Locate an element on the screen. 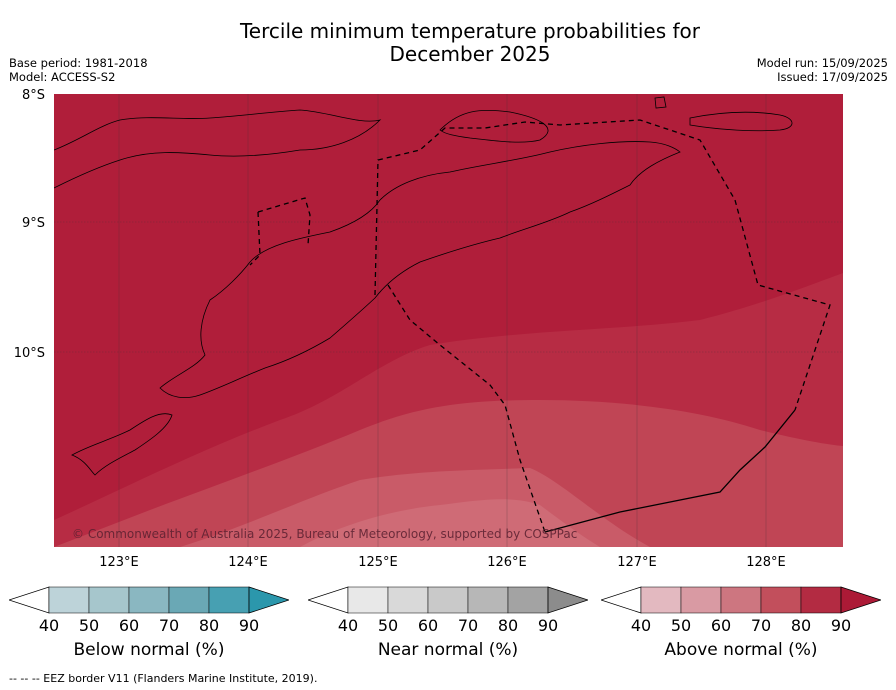 Image resolution: width=896 pixels, height=690 pixels. lat-label-9s: 9°S is located at coordinates (33, 223).